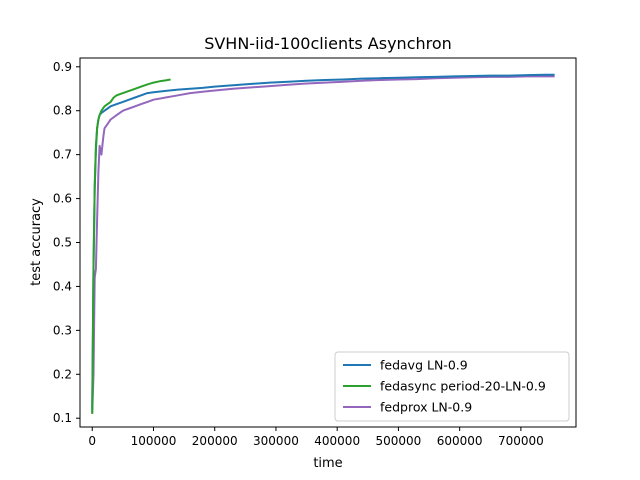 The height and width of the screenshot is (480, 640). What do you see at coordinates (463, 386) in the screenshot?
I see `legend-label-fedasync: fedasync period-20-LN-0.9` at bounding box center [463, 386].